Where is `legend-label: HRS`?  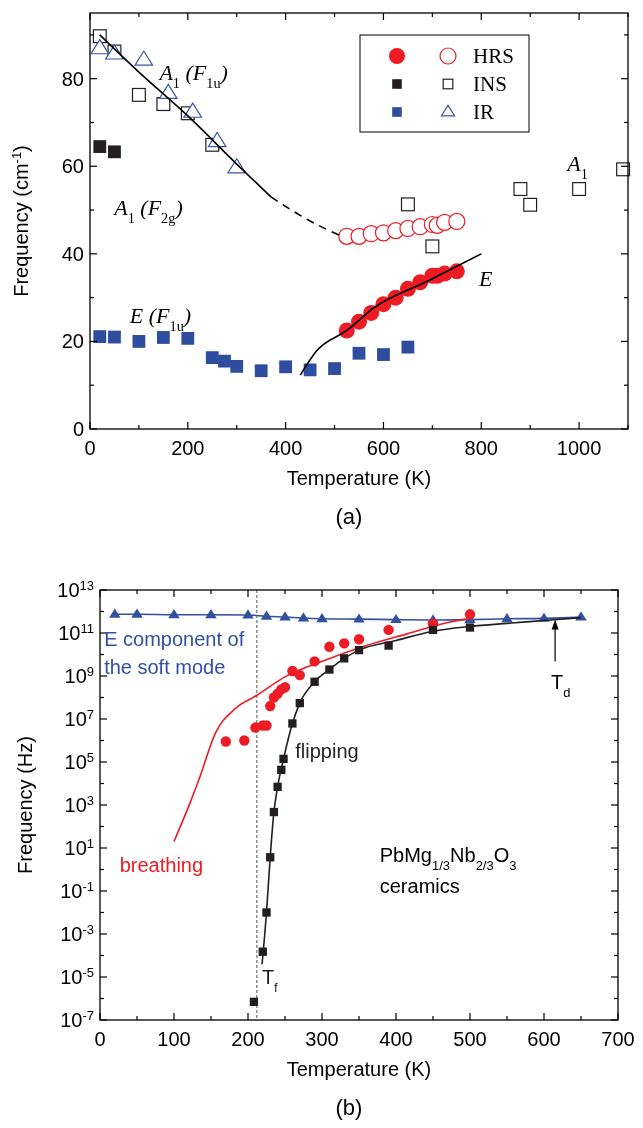 legend-label: HRS is located at coordinates (493, 56).